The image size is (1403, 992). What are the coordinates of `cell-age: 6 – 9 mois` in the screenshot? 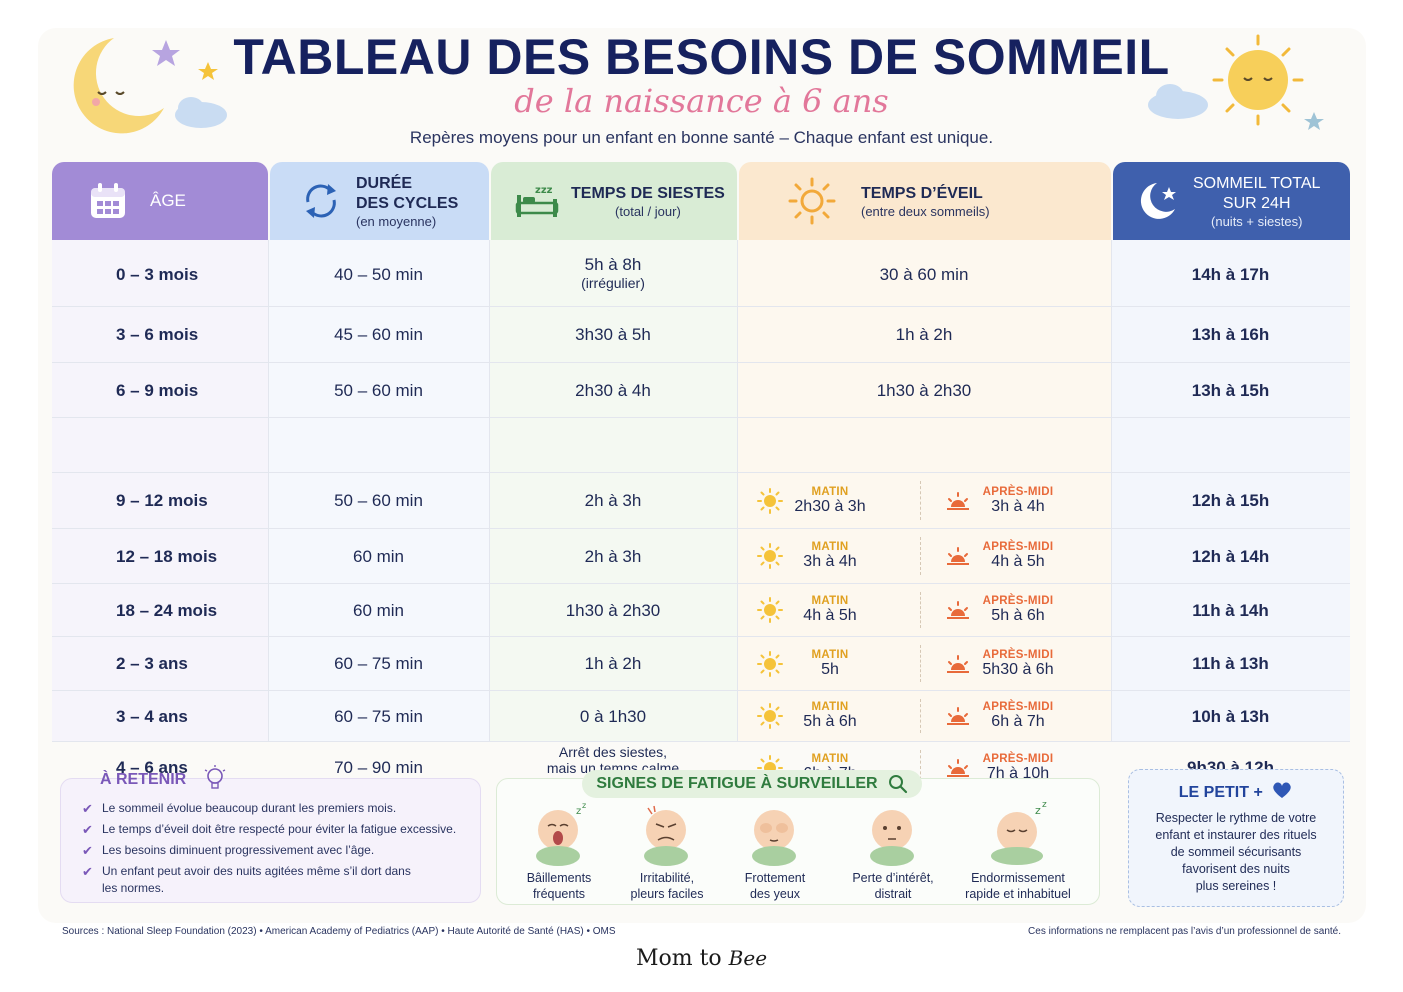 It's located at (157, 390).